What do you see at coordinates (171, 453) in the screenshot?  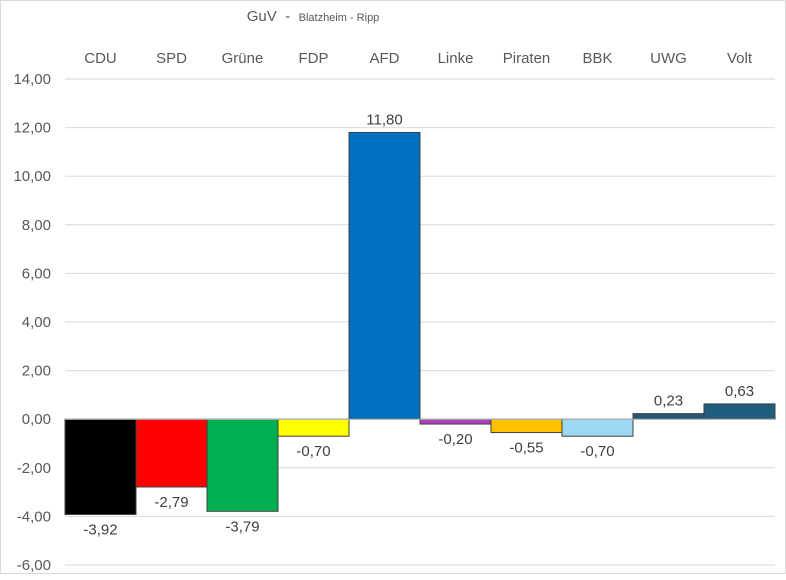 I see `bar-spd` at bounding box center [171, 453].